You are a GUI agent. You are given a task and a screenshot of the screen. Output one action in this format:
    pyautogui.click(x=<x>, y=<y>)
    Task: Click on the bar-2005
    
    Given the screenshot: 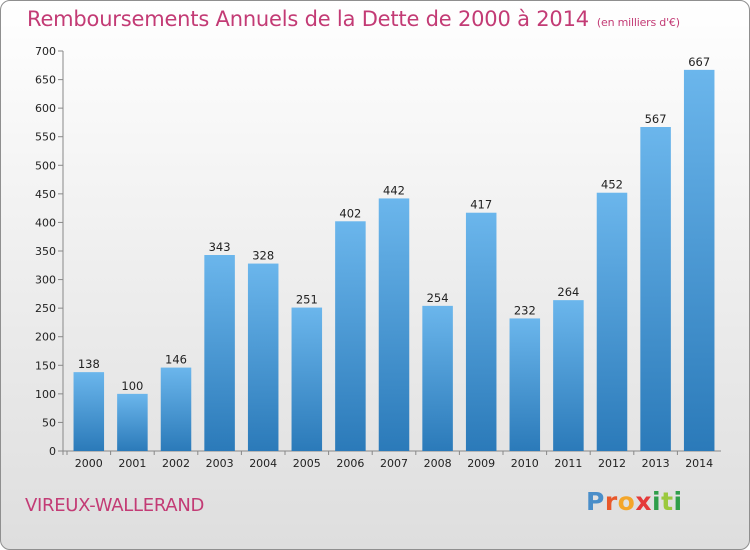 What is the action you would take?
    pyautogui.click(x=307, y=379)
    